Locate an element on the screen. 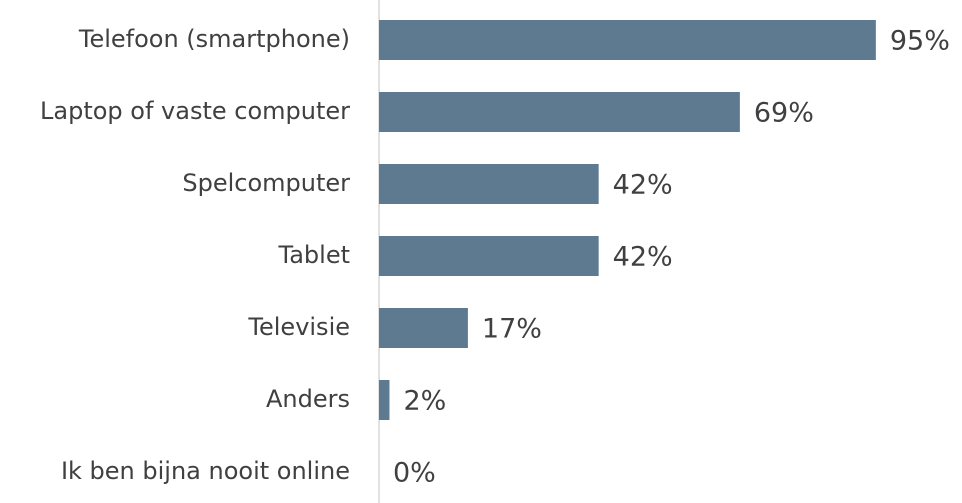 The image size is (962, 503). value-label: 2% is located at coordinates (424, 401).